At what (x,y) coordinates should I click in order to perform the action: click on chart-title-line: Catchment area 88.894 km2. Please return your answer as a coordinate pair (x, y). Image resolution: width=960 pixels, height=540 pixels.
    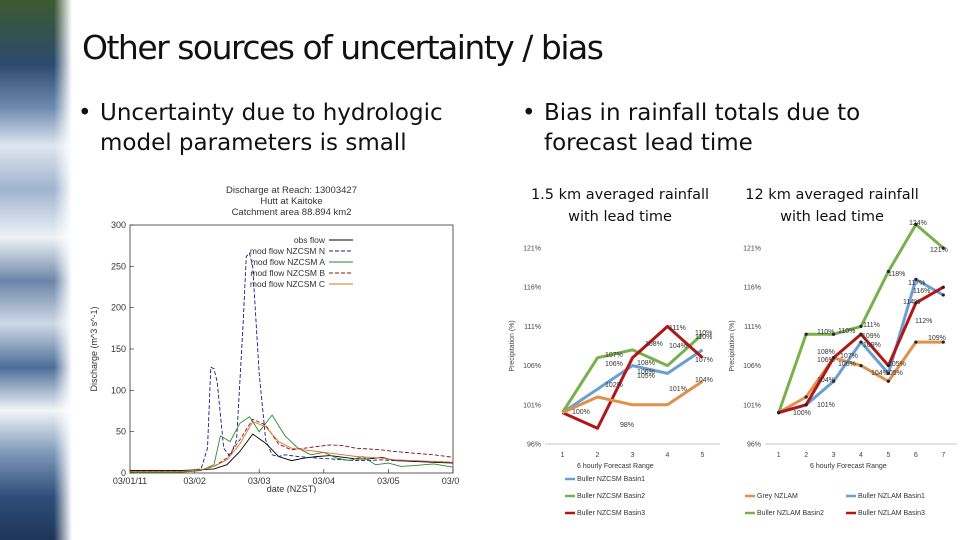
    Looking at the image, I should click on (292, 212).